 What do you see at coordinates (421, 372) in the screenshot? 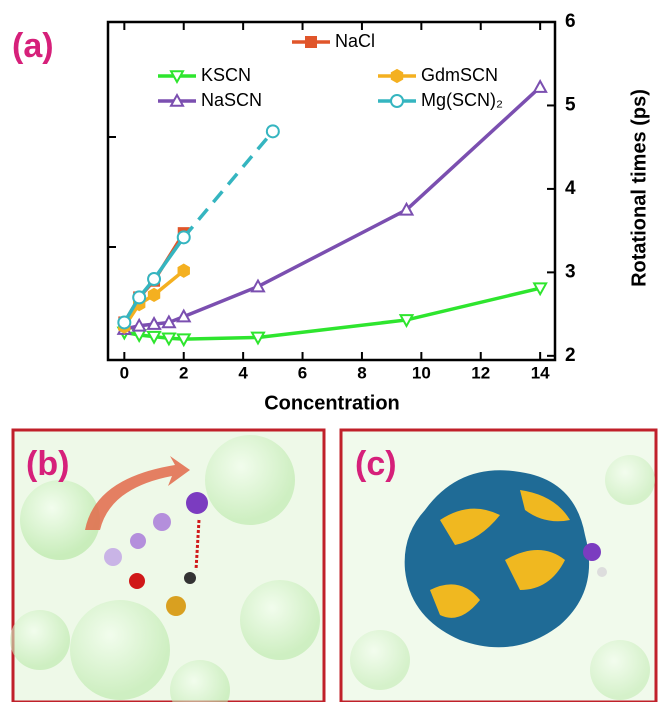
I see `x-tick-label: 10` at bounding box center [421, 372].